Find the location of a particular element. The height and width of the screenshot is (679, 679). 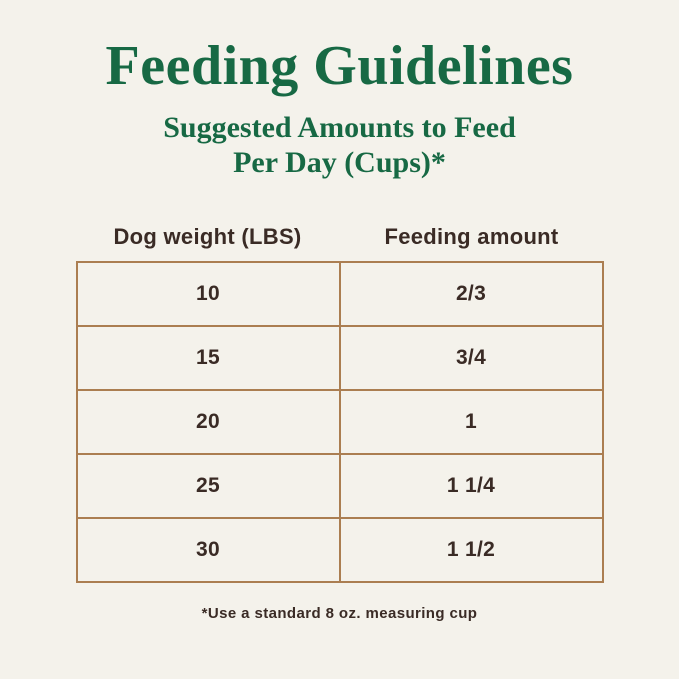

table-header-row: Dog weight (LBS) Feeding amount is located at coordinates (340, 237).